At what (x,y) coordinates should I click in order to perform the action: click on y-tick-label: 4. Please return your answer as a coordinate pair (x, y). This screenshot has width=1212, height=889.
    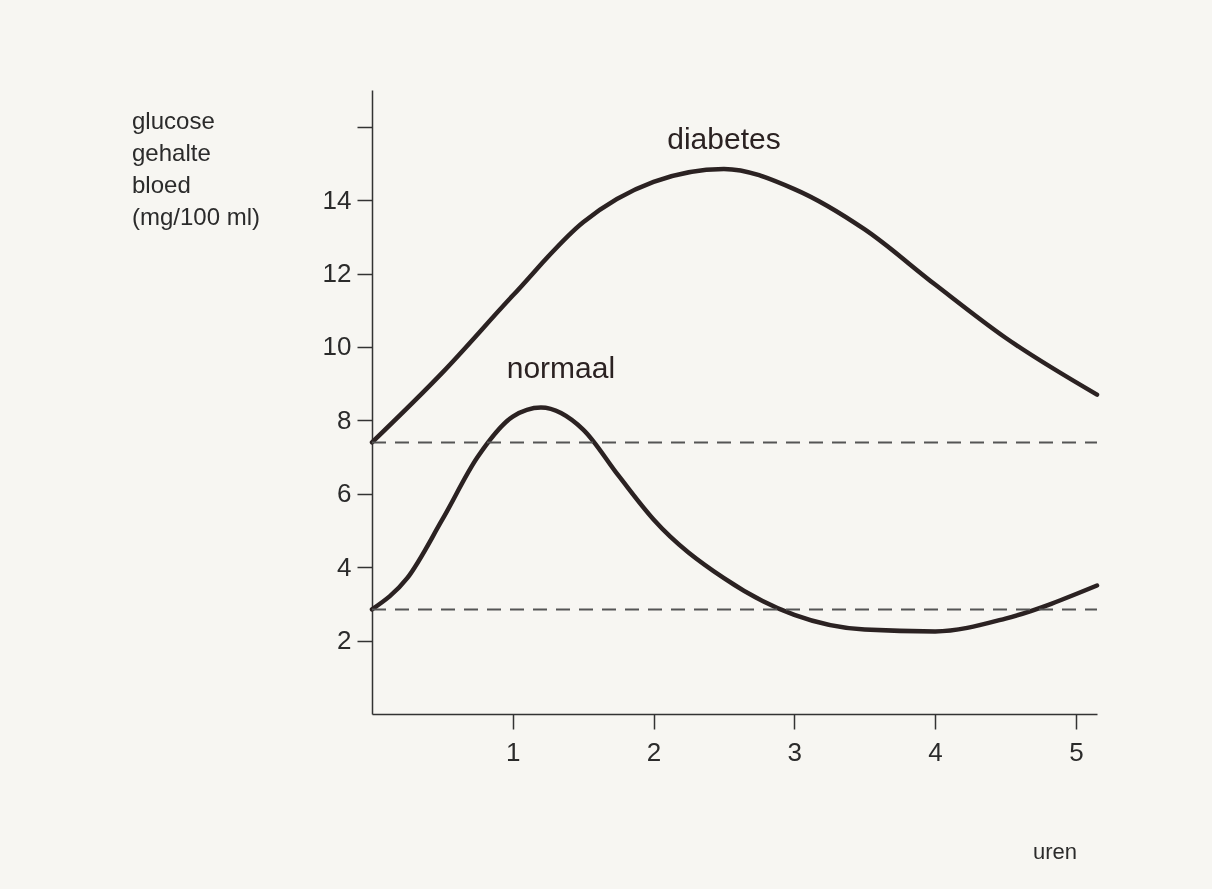
    Looking at the image, I should click on (344, 566).